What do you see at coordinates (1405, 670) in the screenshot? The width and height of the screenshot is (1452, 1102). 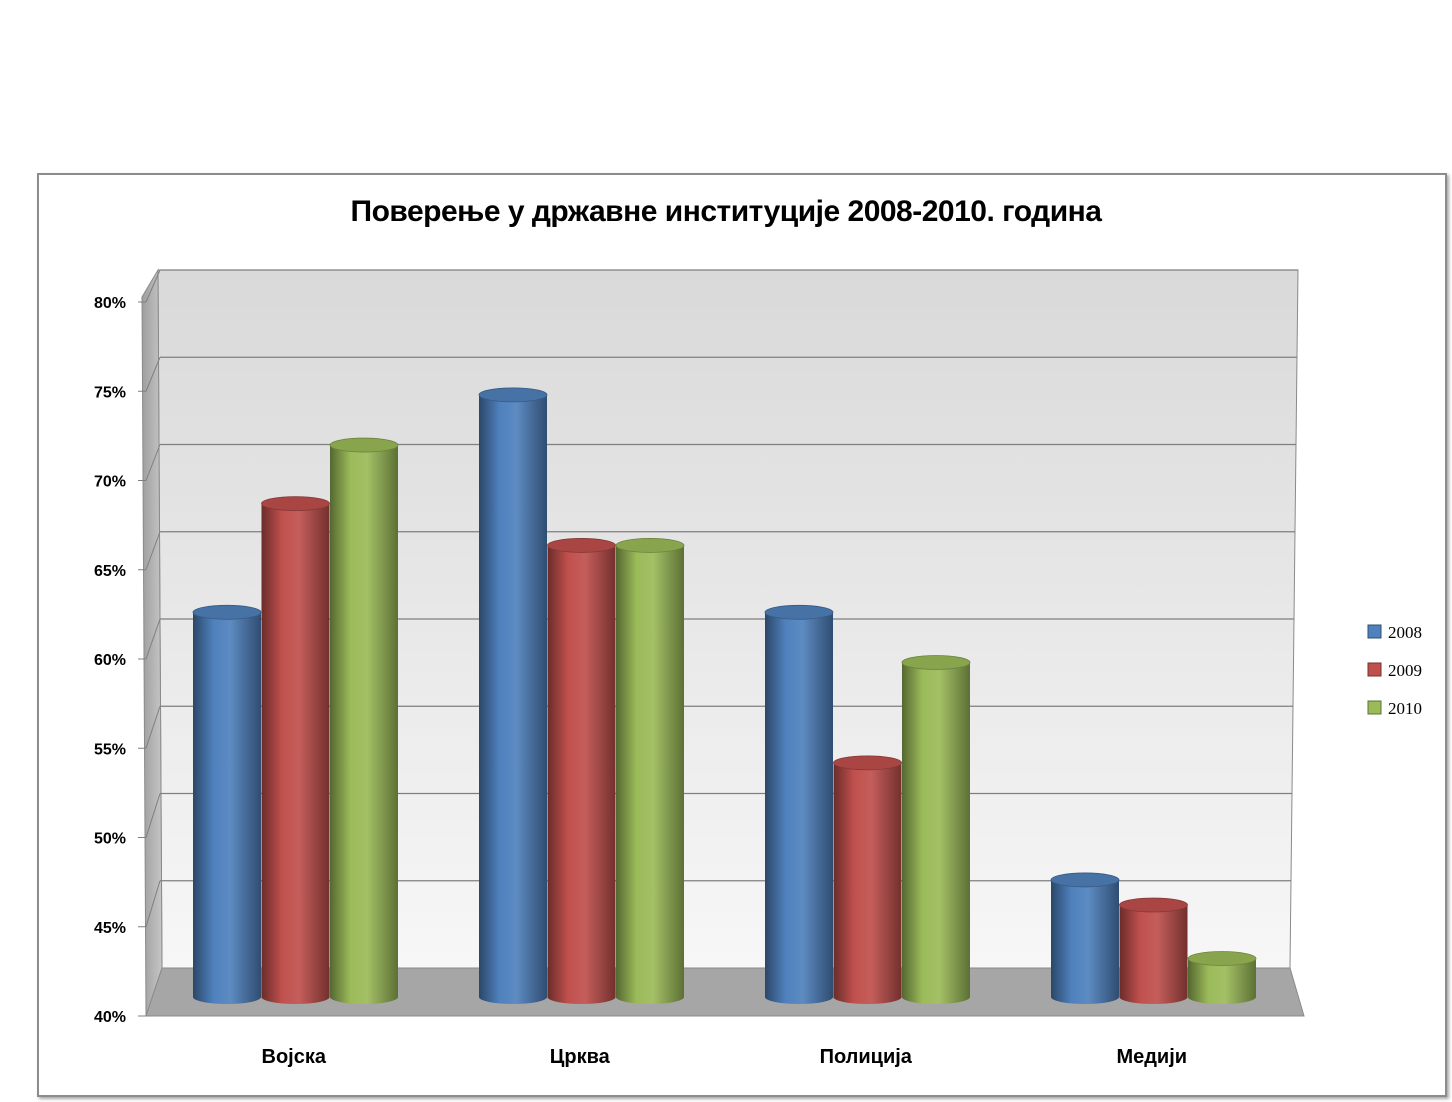 I see `legend-label-2009: 2009` at bounding box center [1405, 670].